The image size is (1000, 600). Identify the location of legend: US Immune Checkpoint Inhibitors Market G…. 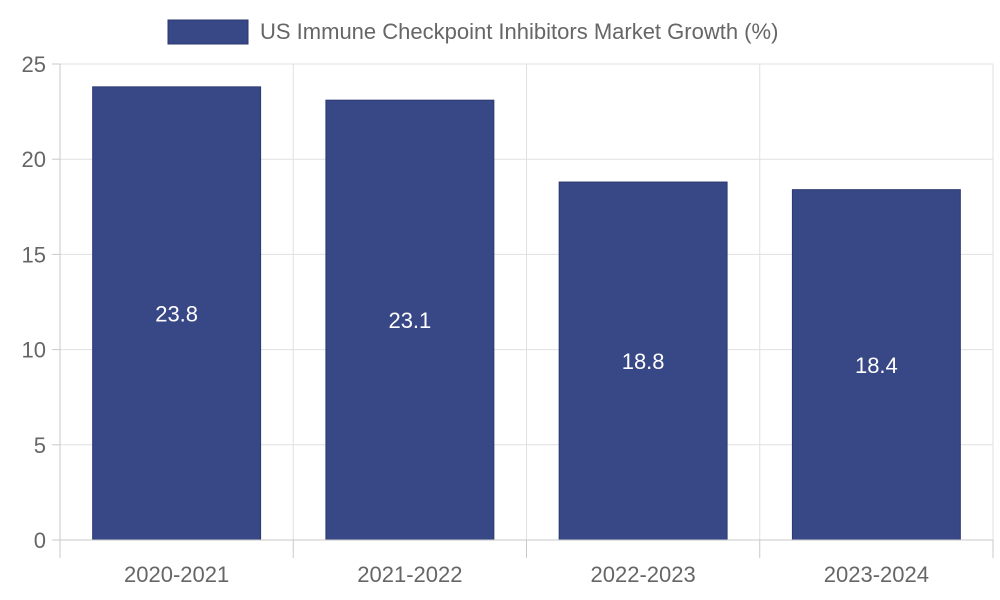
(472, 32).